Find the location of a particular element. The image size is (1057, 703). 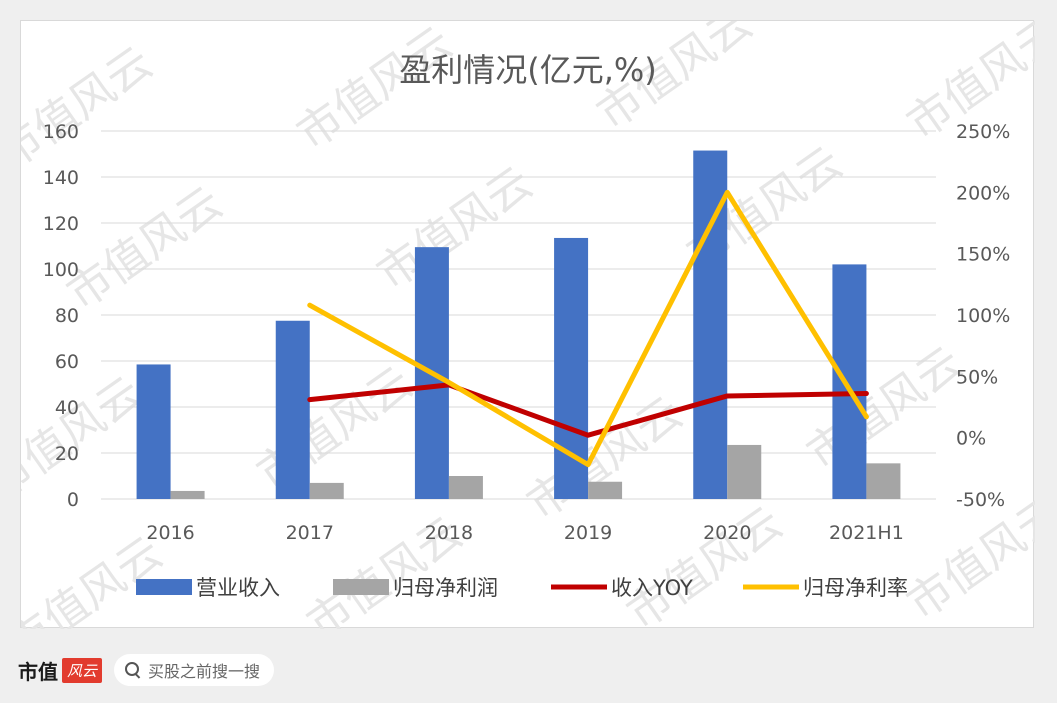

legend-label: 归母净利润 is located at coordinates (445, 588).